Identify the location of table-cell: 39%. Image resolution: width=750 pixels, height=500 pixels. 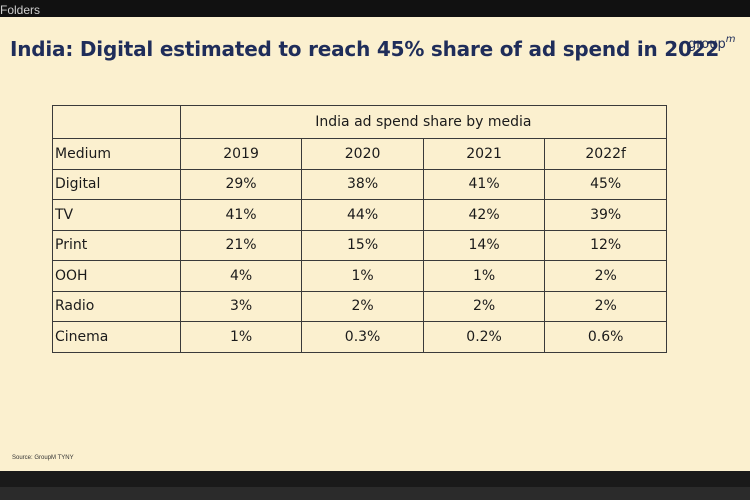
(605, 215).